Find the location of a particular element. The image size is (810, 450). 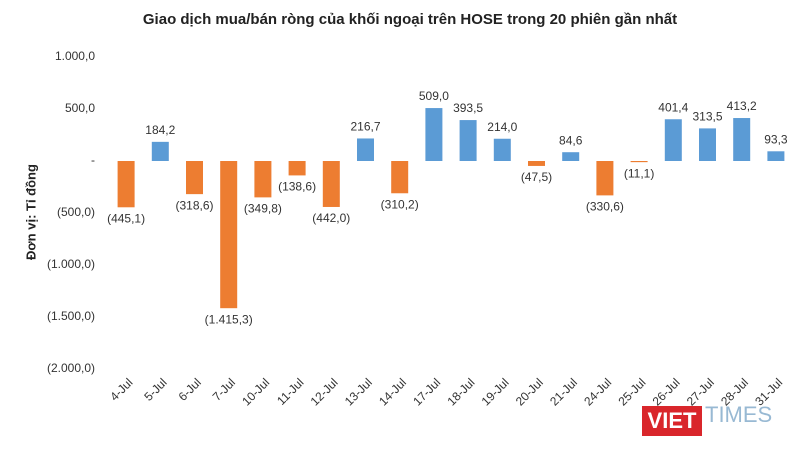

value-label: 313,5 is located at coordinates (707, 117).